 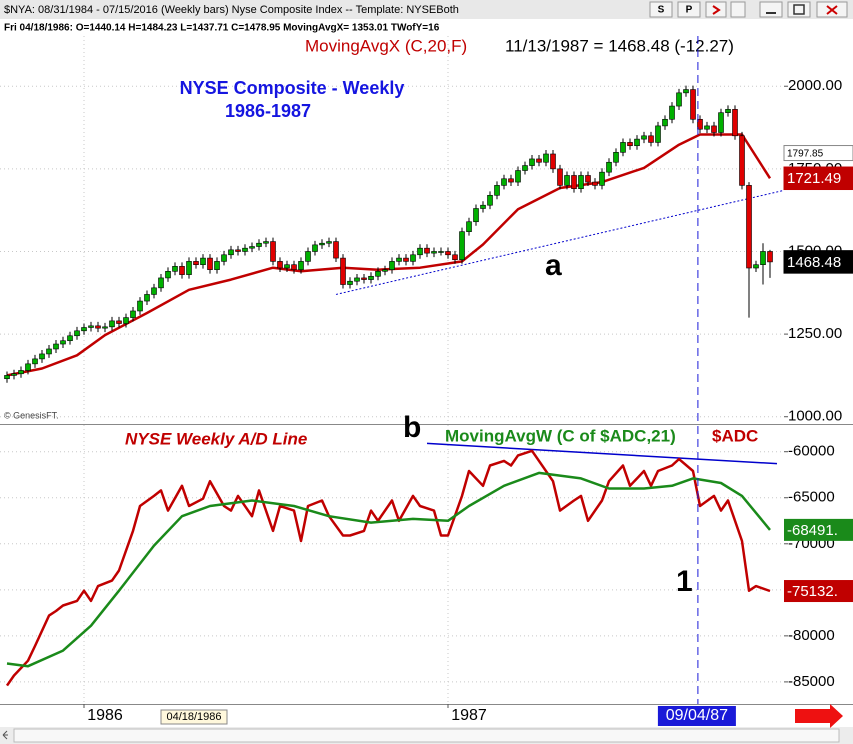 I want to click on nav-button, so click(x=716, y=9).